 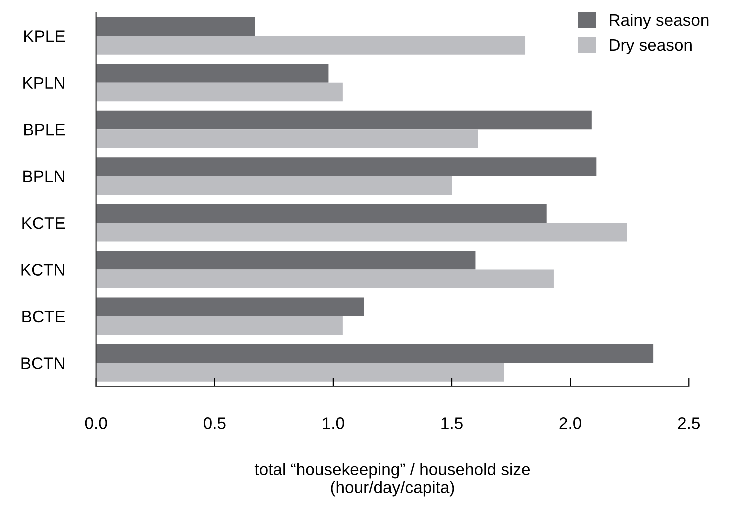 I want to click on y-tick-label: KPLE, so click(x=45, y=36).